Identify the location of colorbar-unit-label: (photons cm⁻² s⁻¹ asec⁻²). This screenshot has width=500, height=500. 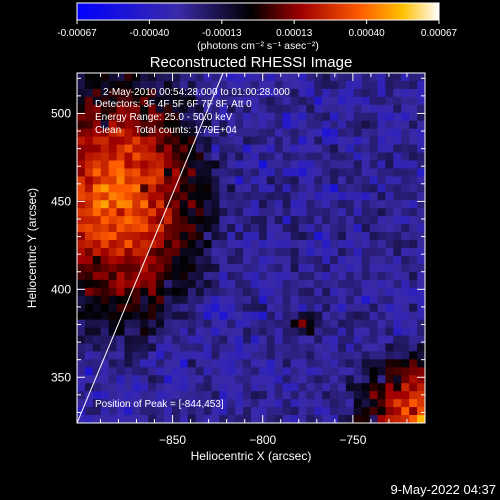
(258, 46).